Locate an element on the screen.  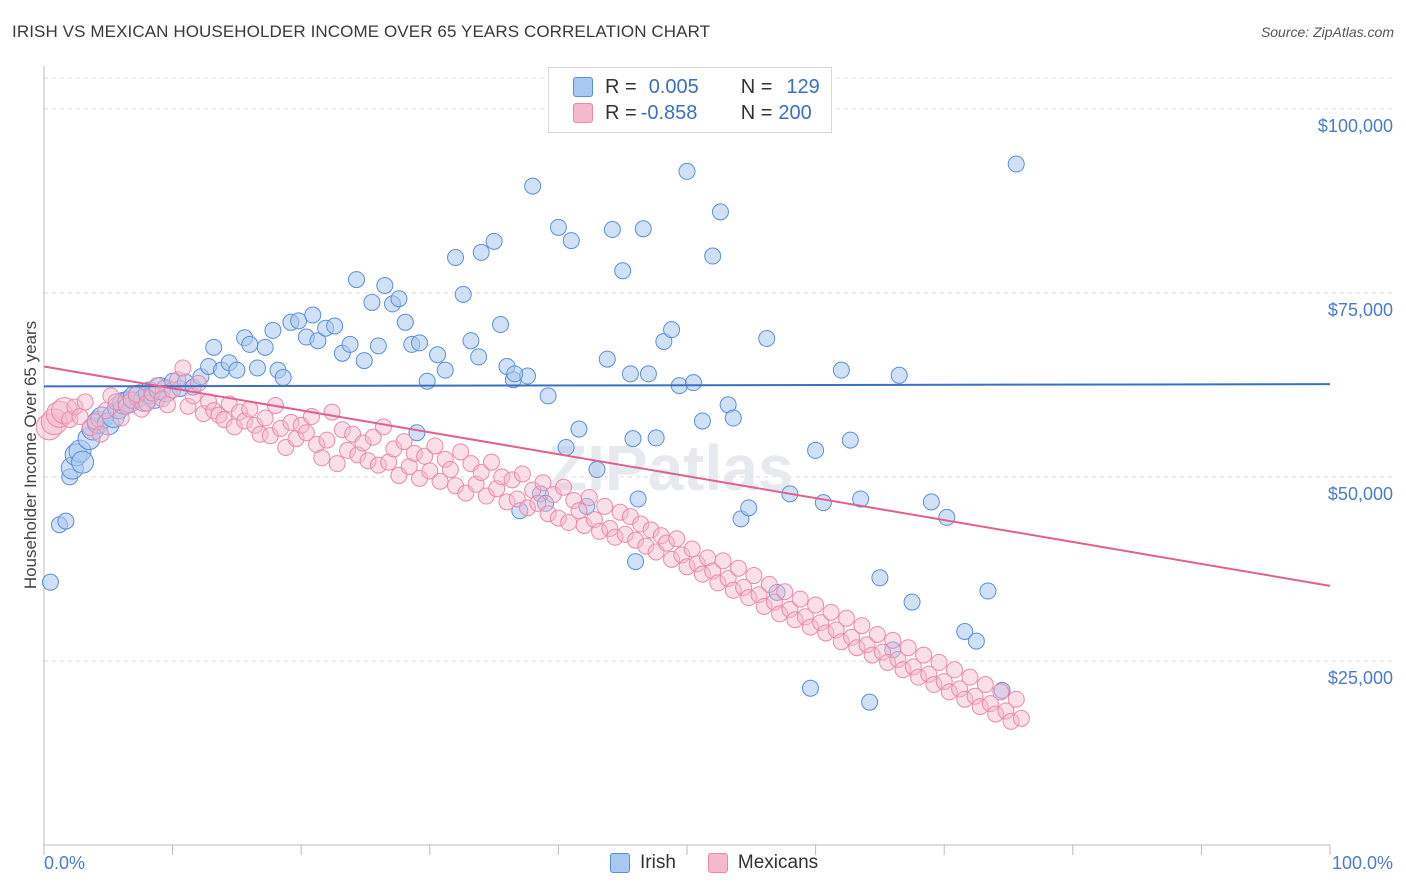
legend-row-irish: R = 0.005 N = 129 is located at coordinates (696, 87).